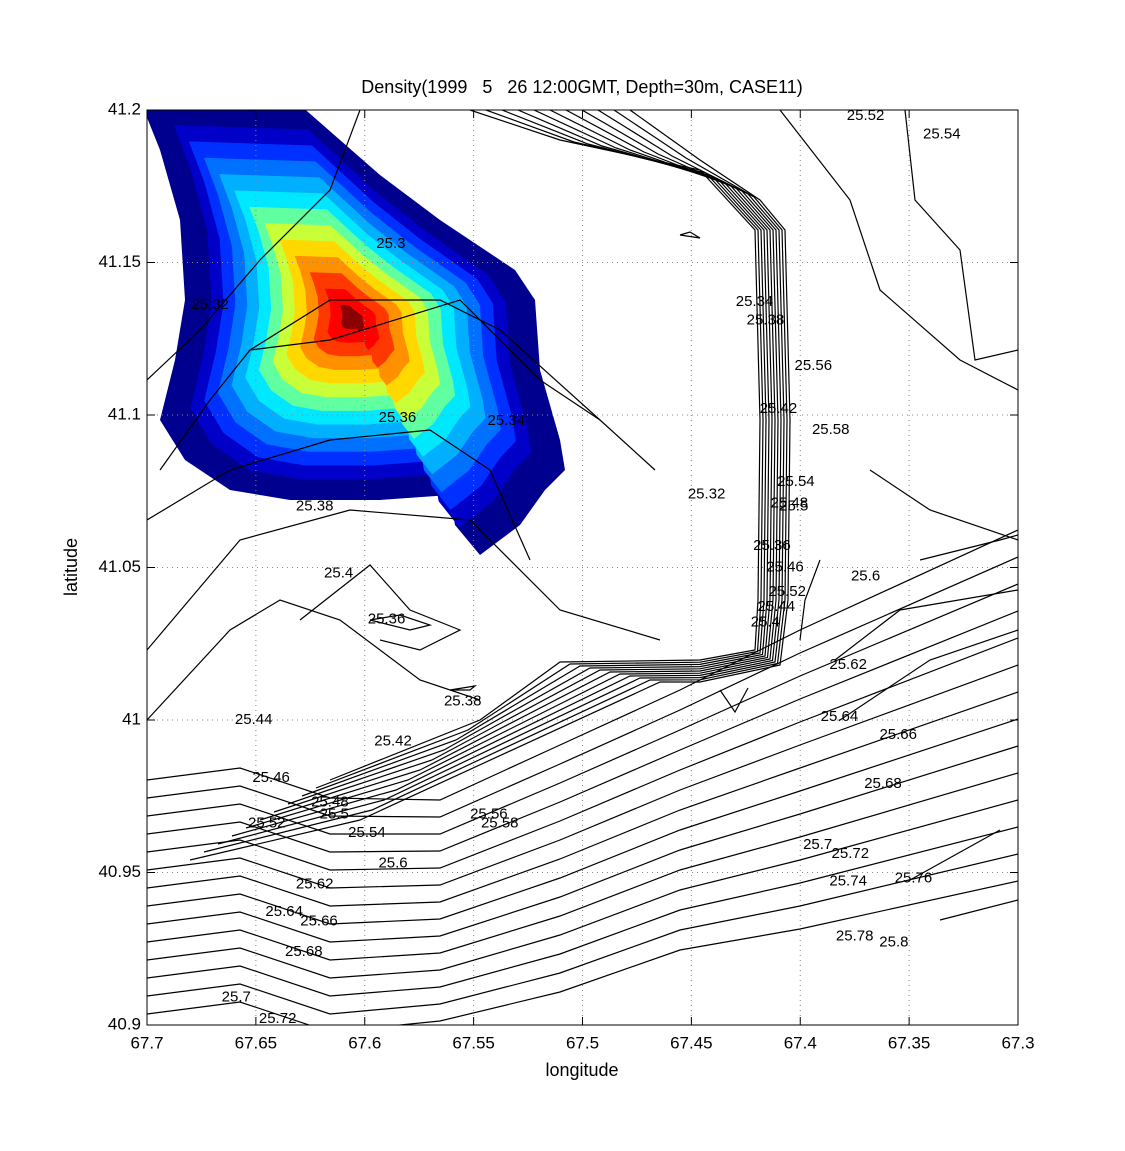  Describe the element at coordinates (119, 261) in the screenshot. I see `y-tick-label: 41.15` at that location.